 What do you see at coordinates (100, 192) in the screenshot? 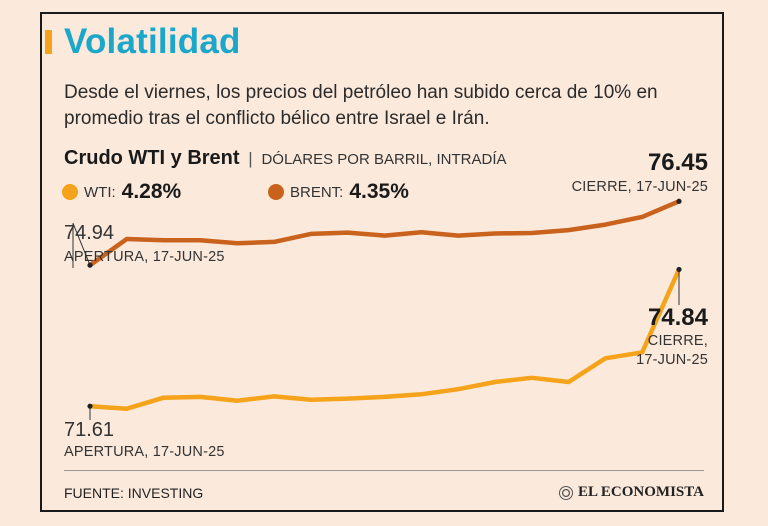
I see `legend-wti-name: WTI:` at bounding box center [100, 192].